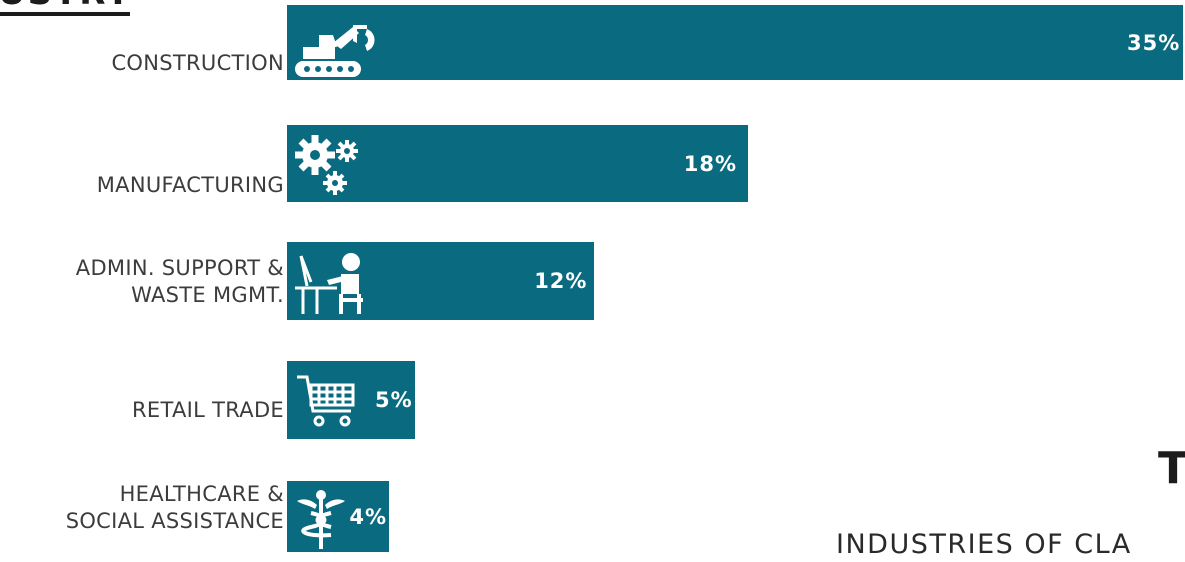 This screenshot has height=562, width=1185. Describe the element at coordinates (339, 50) in the screenshot. I see `excavator-icon` at that location.